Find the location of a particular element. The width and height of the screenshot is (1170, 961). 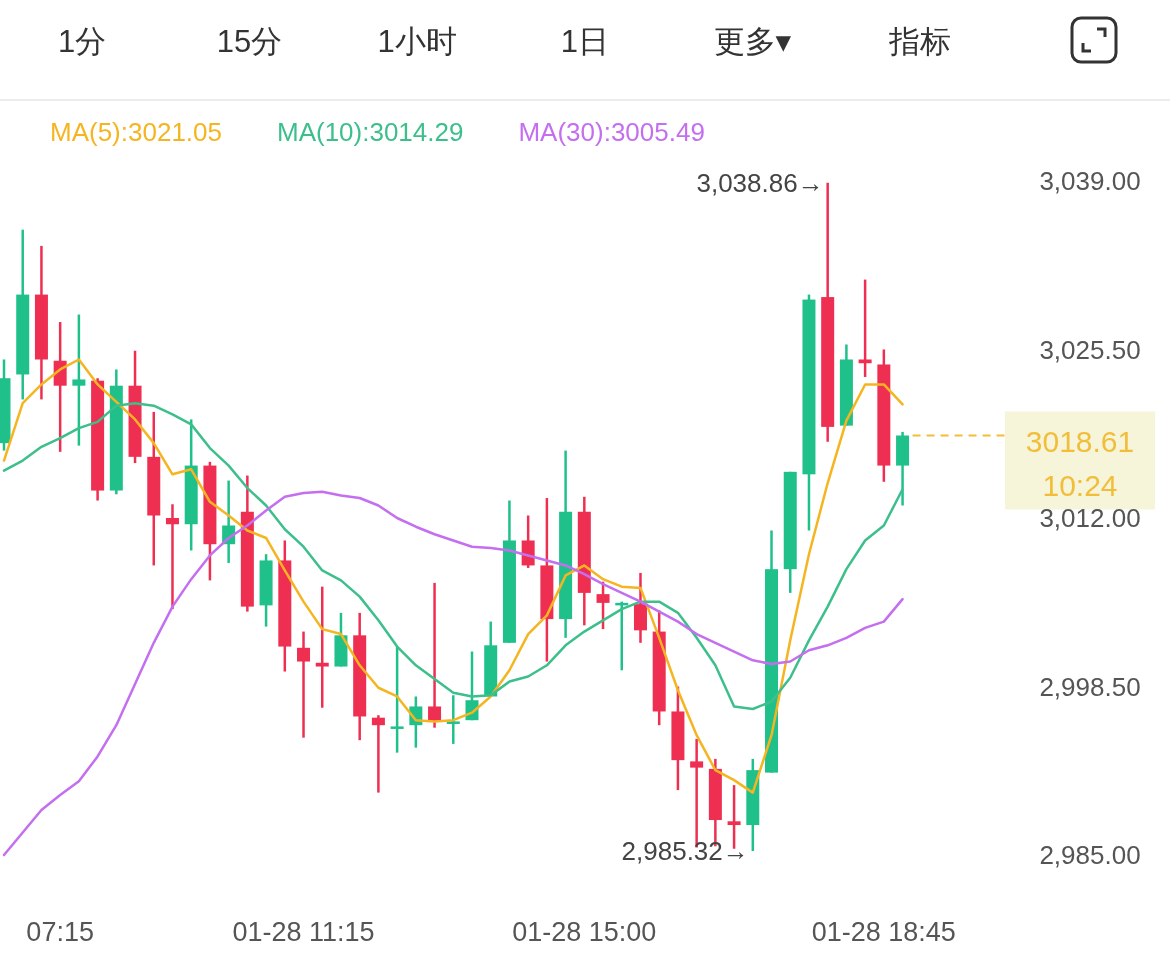

text: MA(5):3021.05 is located at coordinates (136, 132).